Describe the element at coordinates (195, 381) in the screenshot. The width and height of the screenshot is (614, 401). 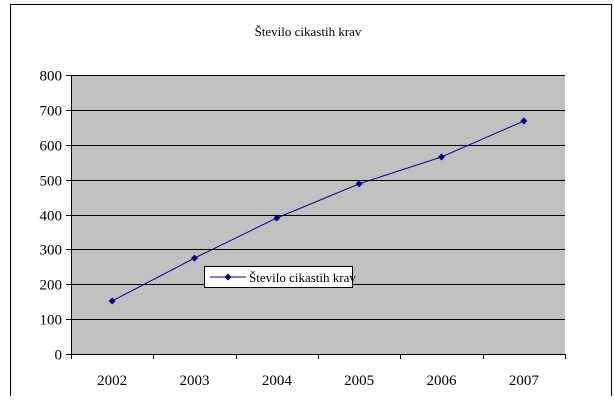
I see `x-tick-label: 2003` at that location.